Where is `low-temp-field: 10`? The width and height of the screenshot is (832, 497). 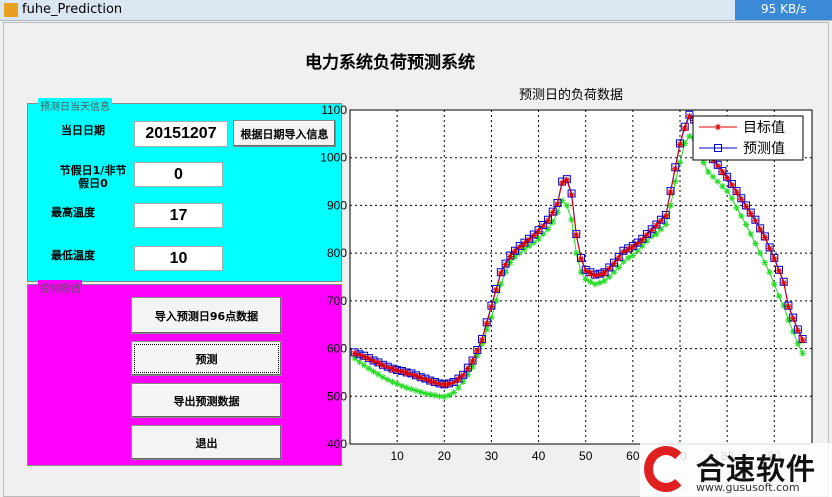
low-temp-field: 10 is located at coordinates (178, 258).